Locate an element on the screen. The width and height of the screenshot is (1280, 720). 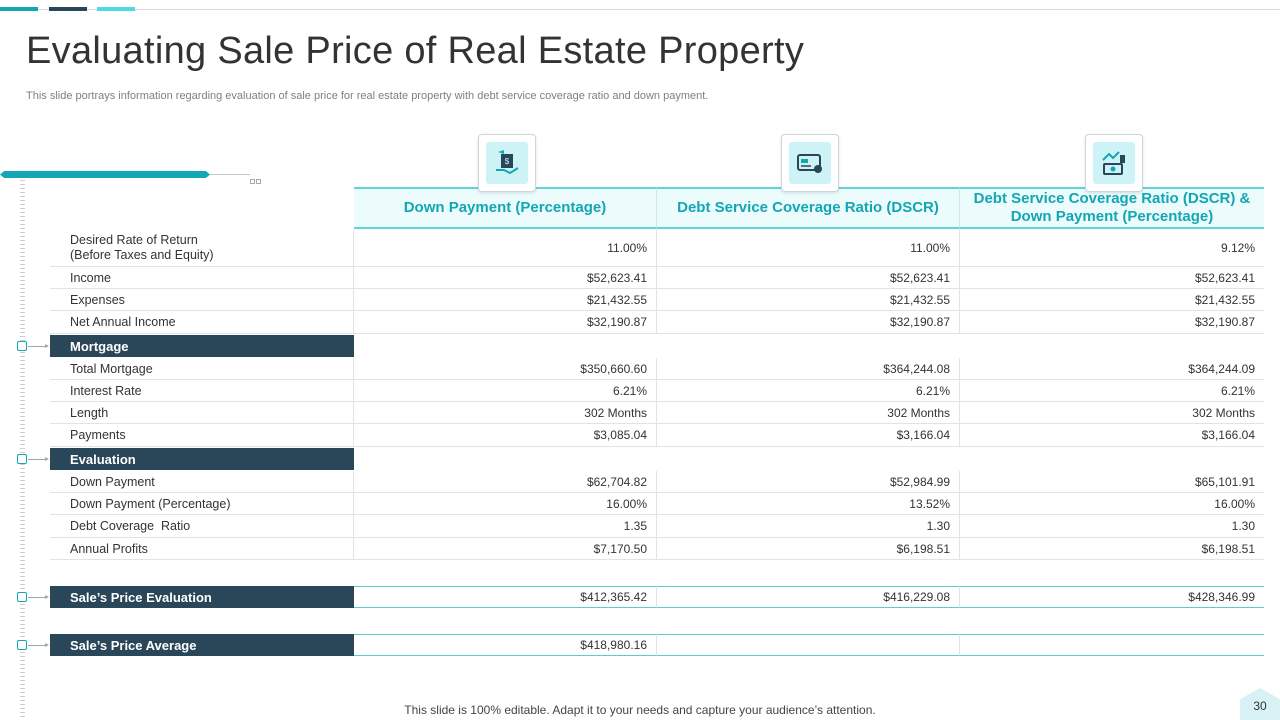
row-label-payments: Payments is located at coordinates (202, 435).